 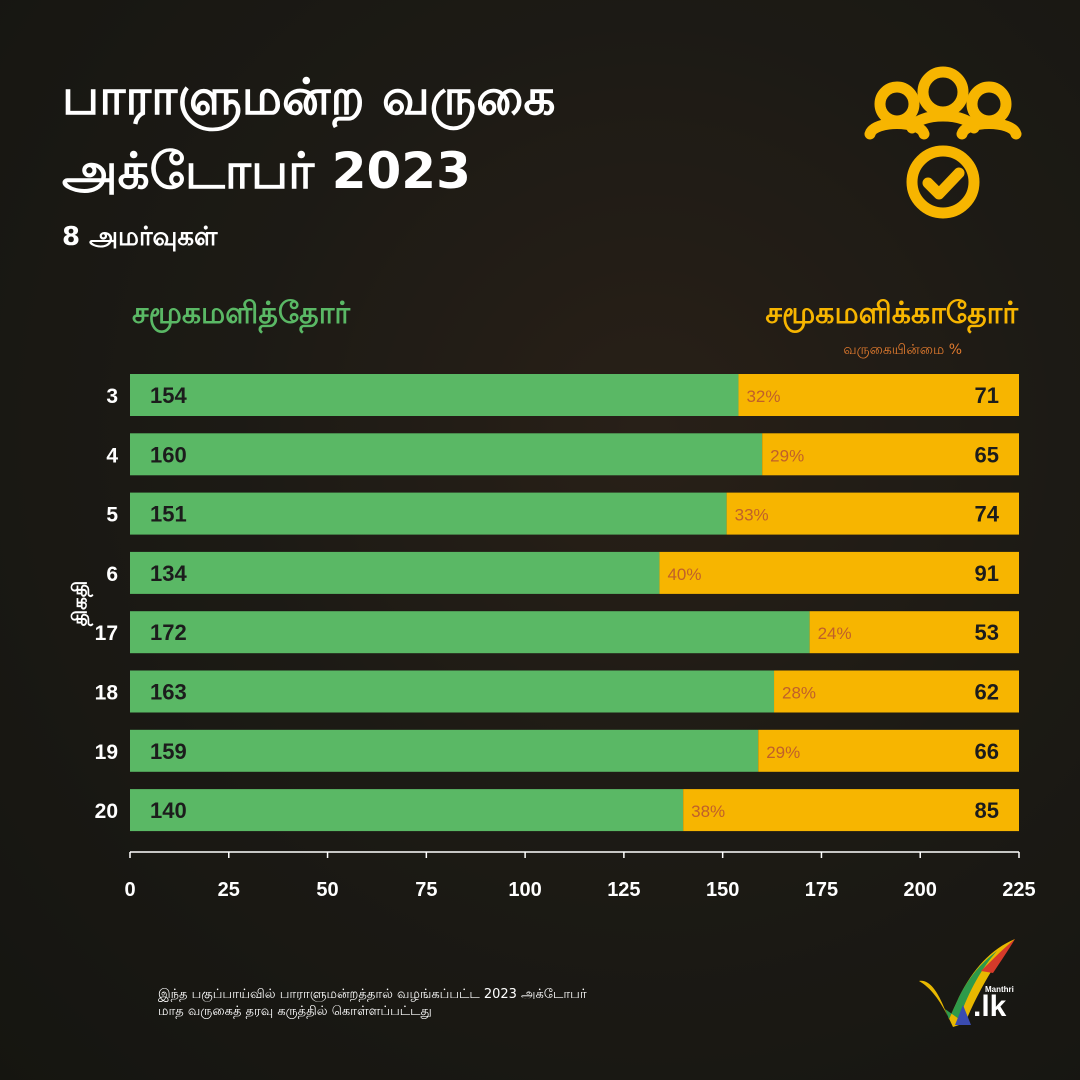 What do you see at coordinates (524, 890) in the screenshot?
I see `x-tick-label-100: 100` at bounding box center [524, 890].